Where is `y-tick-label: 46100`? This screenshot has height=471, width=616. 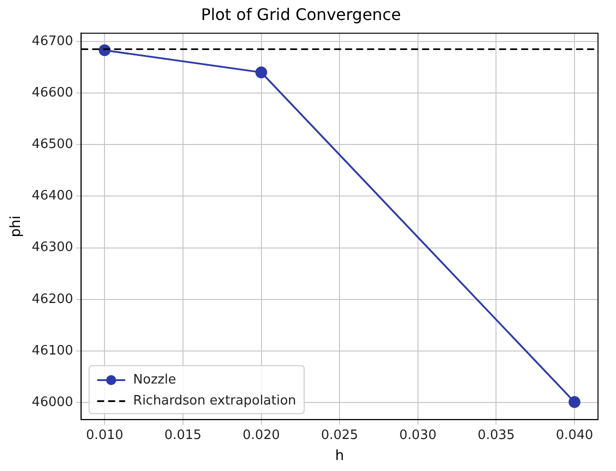 y-tick-label: 46100 is located at coordinates (53, 350).